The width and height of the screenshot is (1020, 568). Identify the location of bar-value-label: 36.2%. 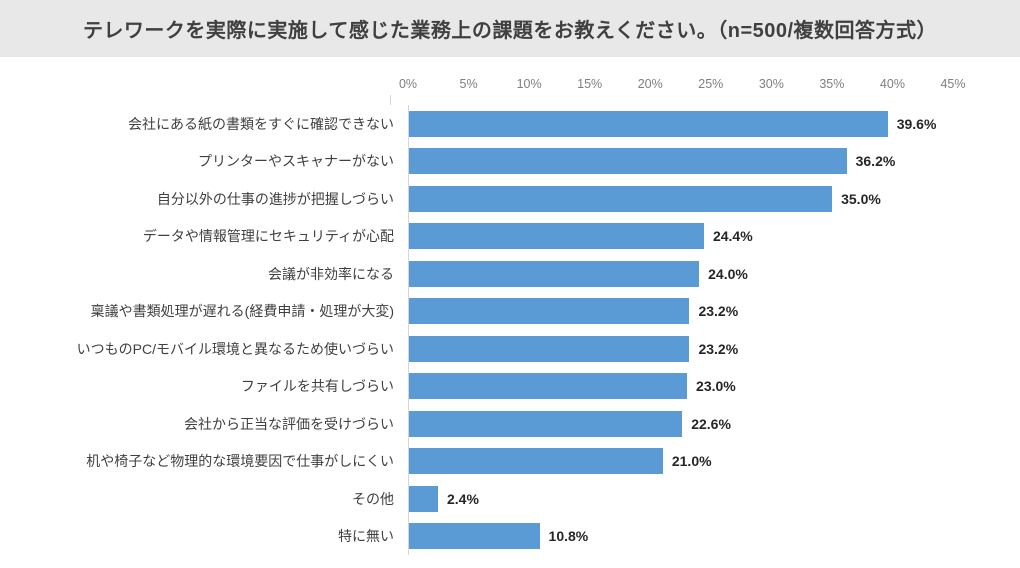
(875, 161).